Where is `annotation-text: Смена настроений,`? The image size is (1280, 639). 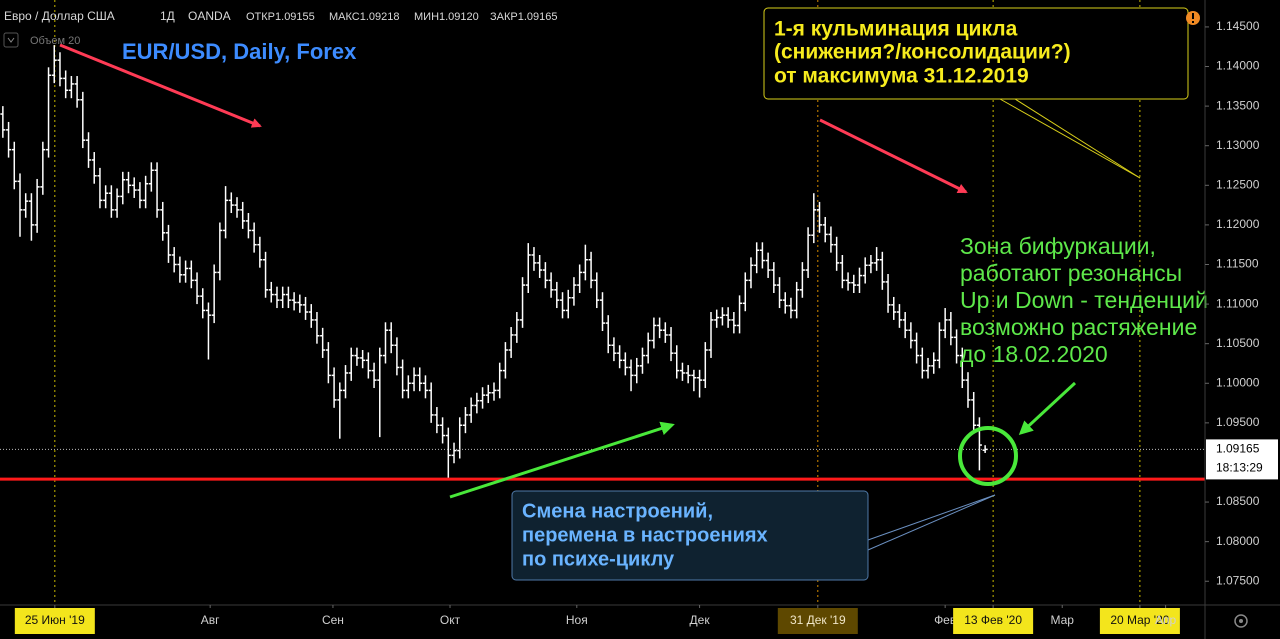 annotation-text: Смена настроений, is located at coordinates (617, 511).